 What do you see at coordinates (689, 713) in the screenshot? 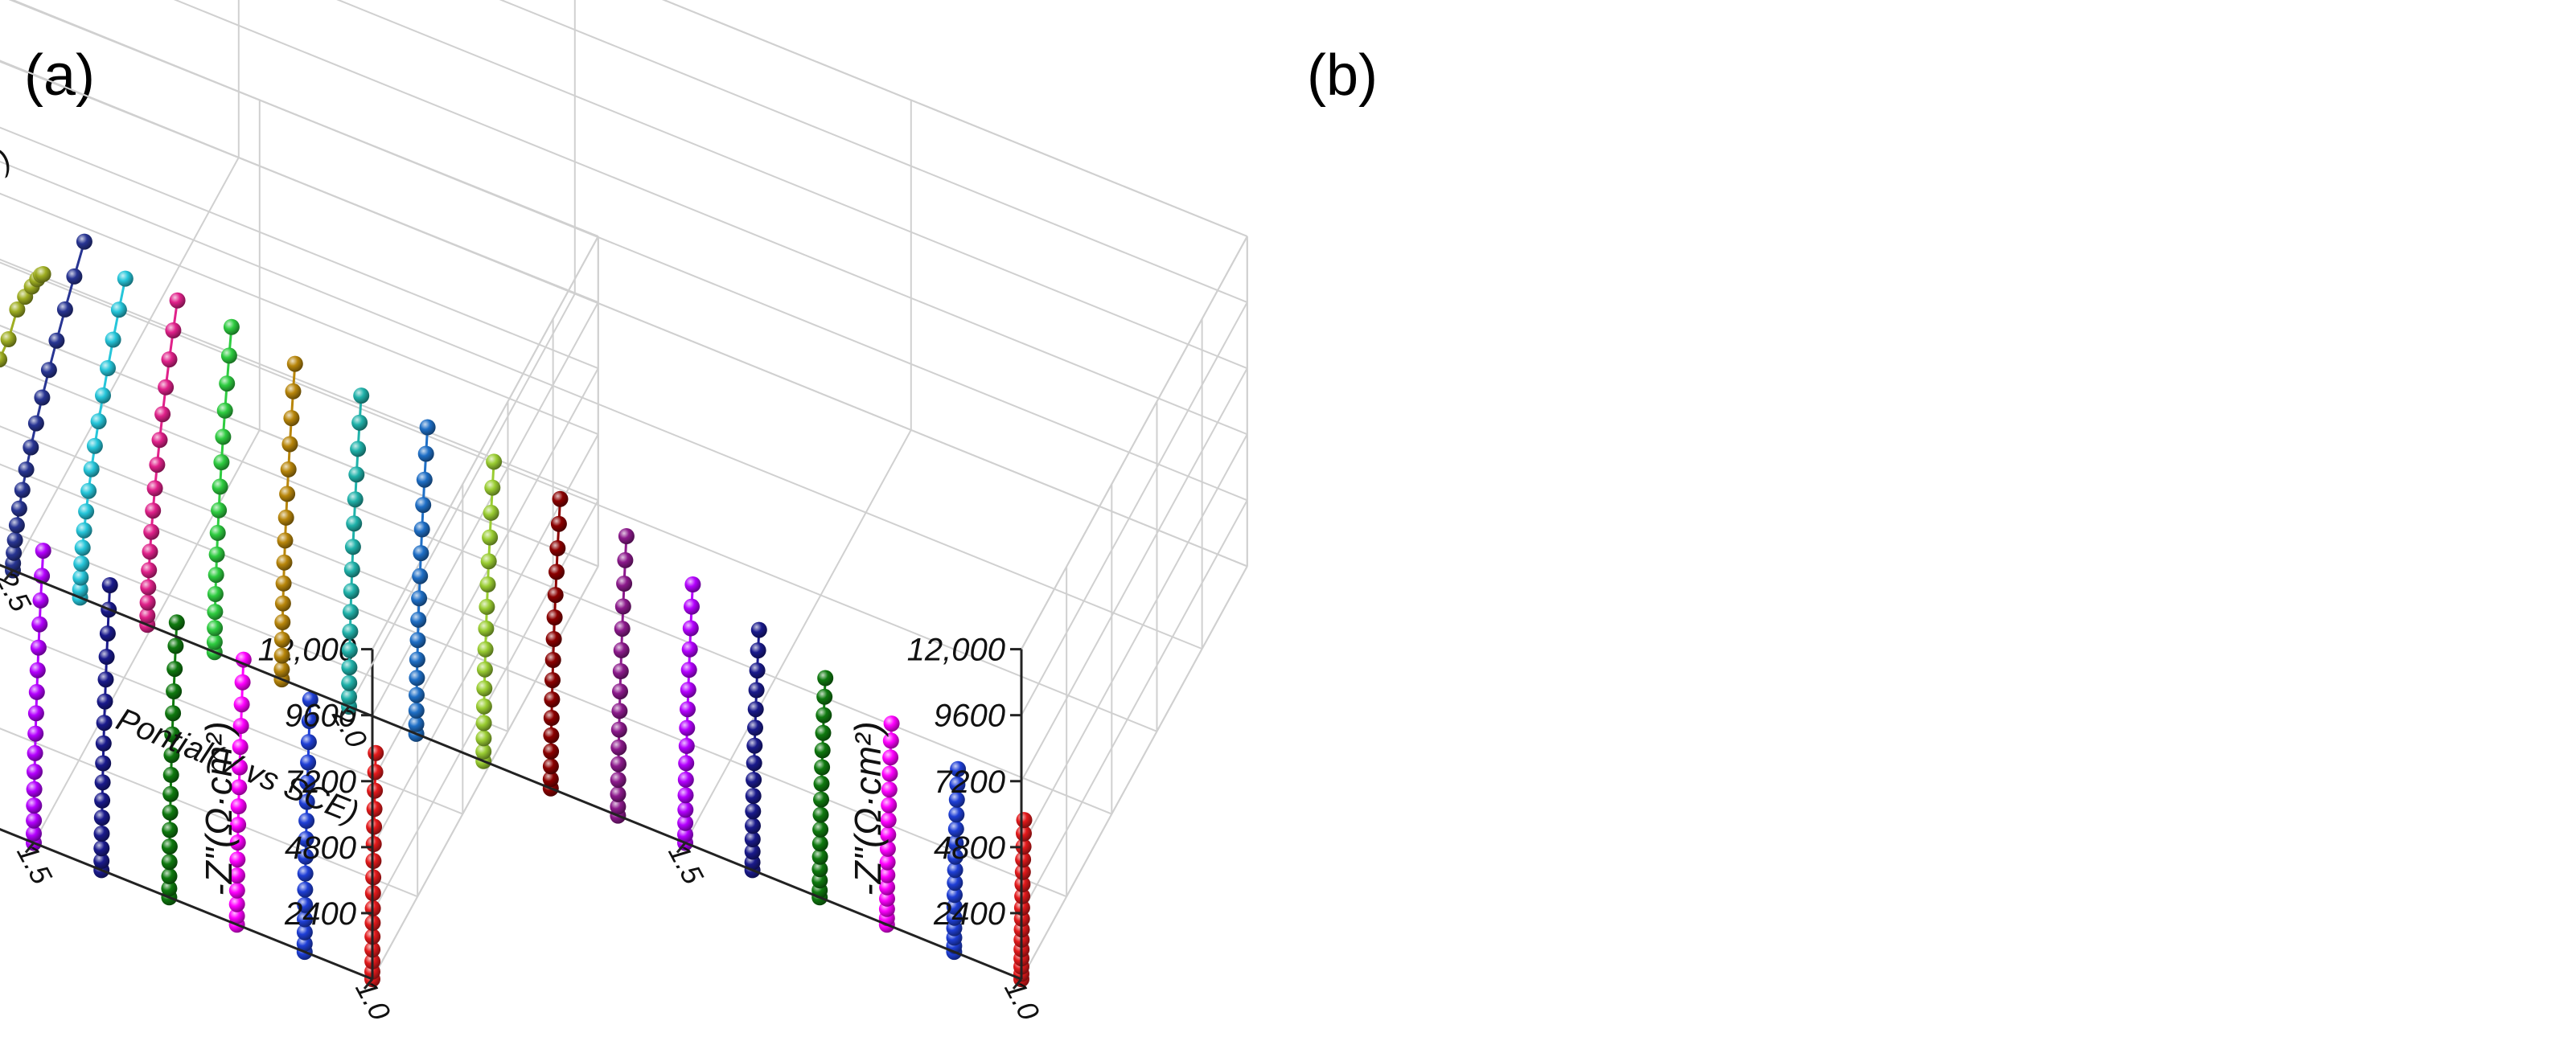
I see `series-1.5` at bounding box center [689, 713].